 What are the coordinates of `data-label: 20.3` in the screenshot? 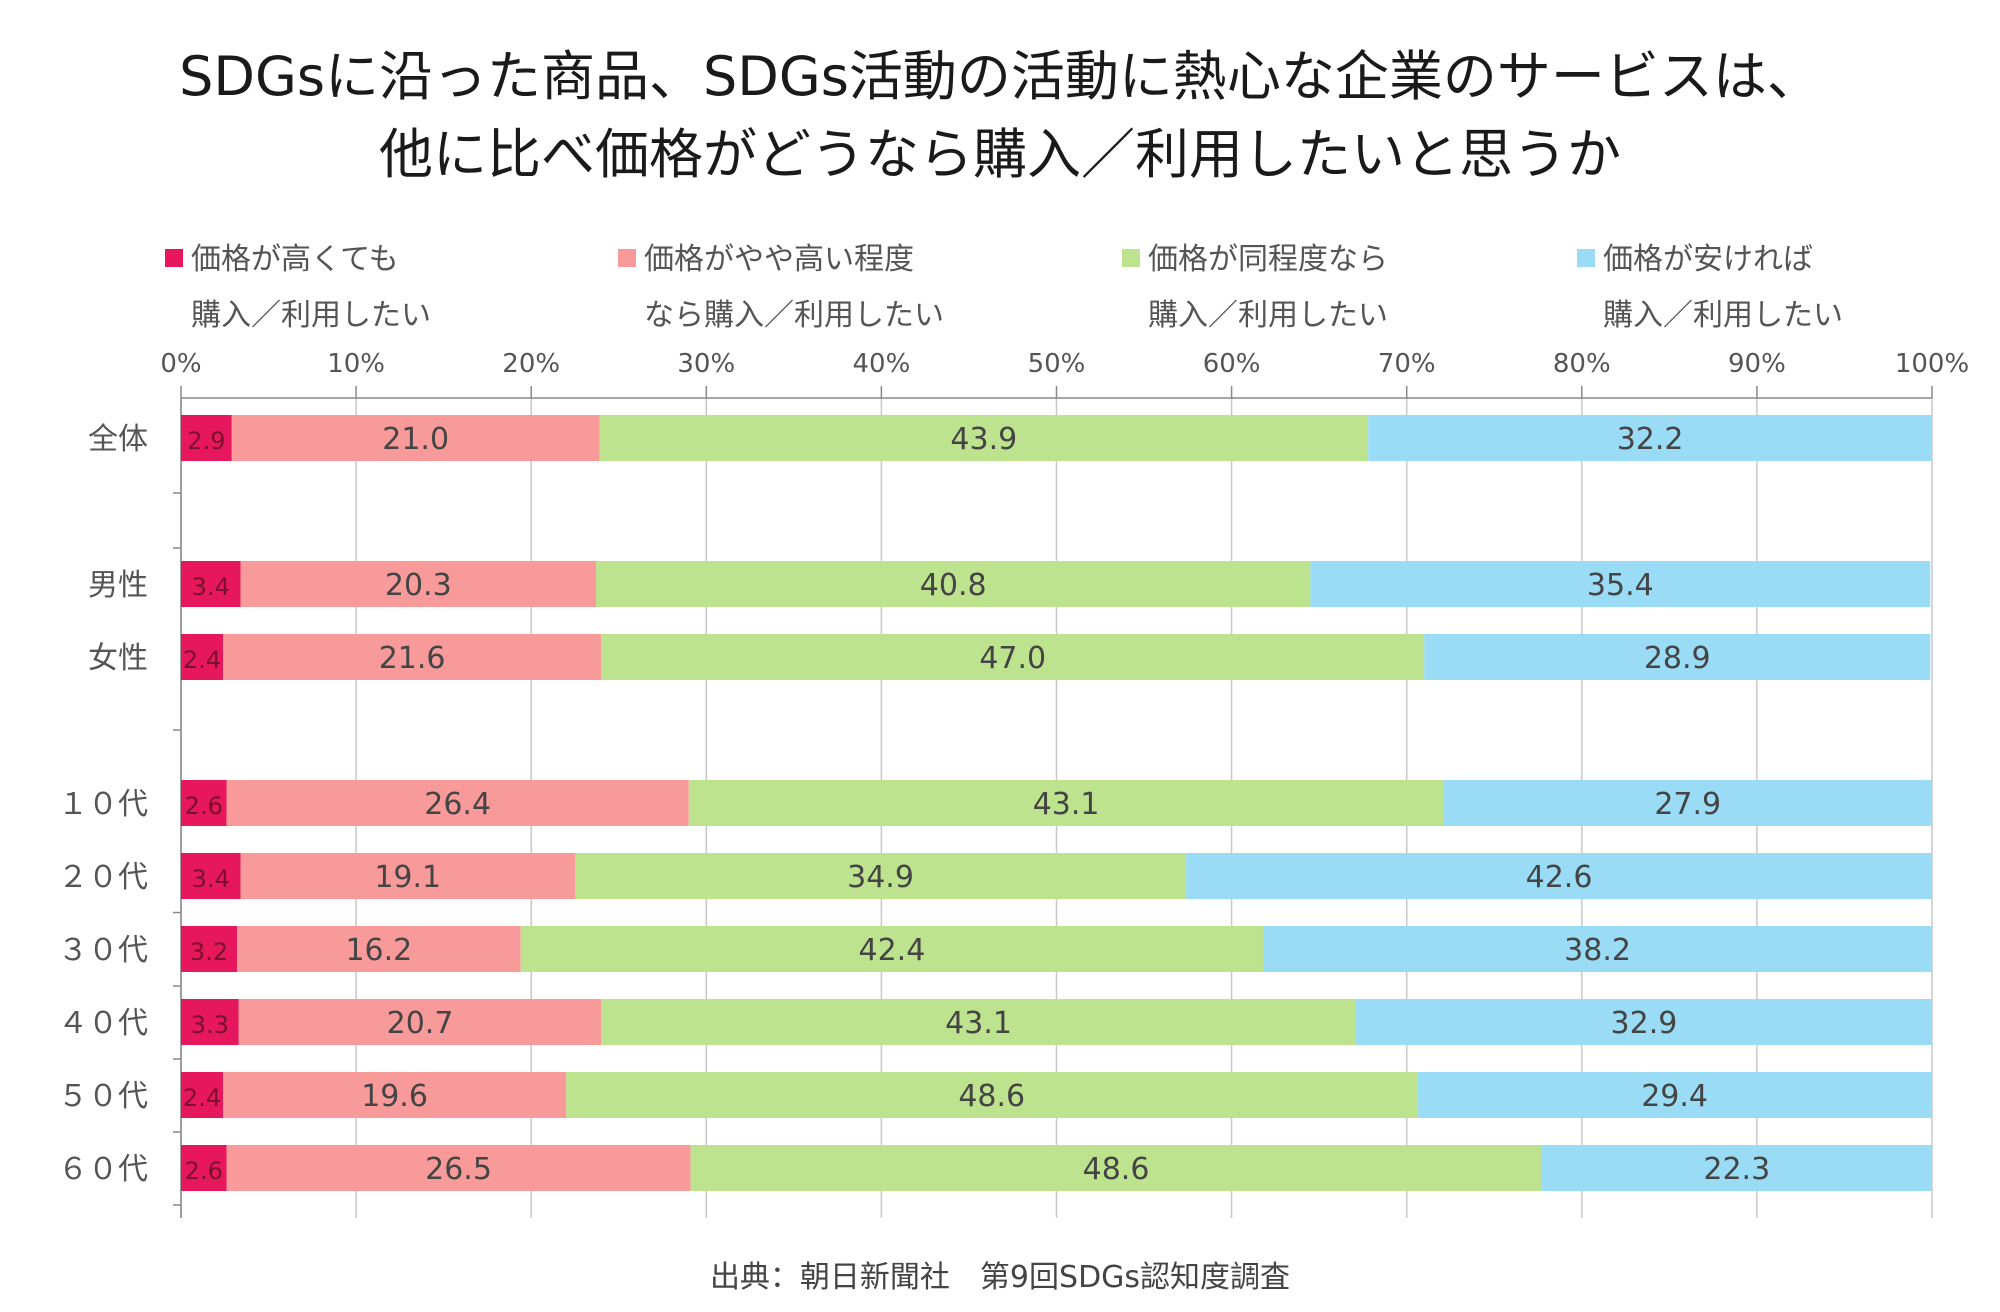 It's located at (418, 585).